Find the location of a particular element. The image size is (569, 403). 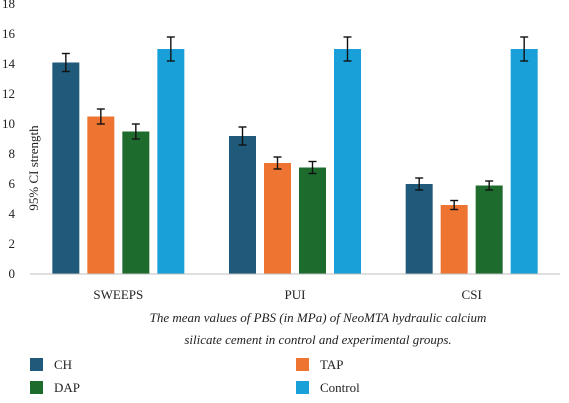

bar-dap-csi is located at coordinates (489, 229).